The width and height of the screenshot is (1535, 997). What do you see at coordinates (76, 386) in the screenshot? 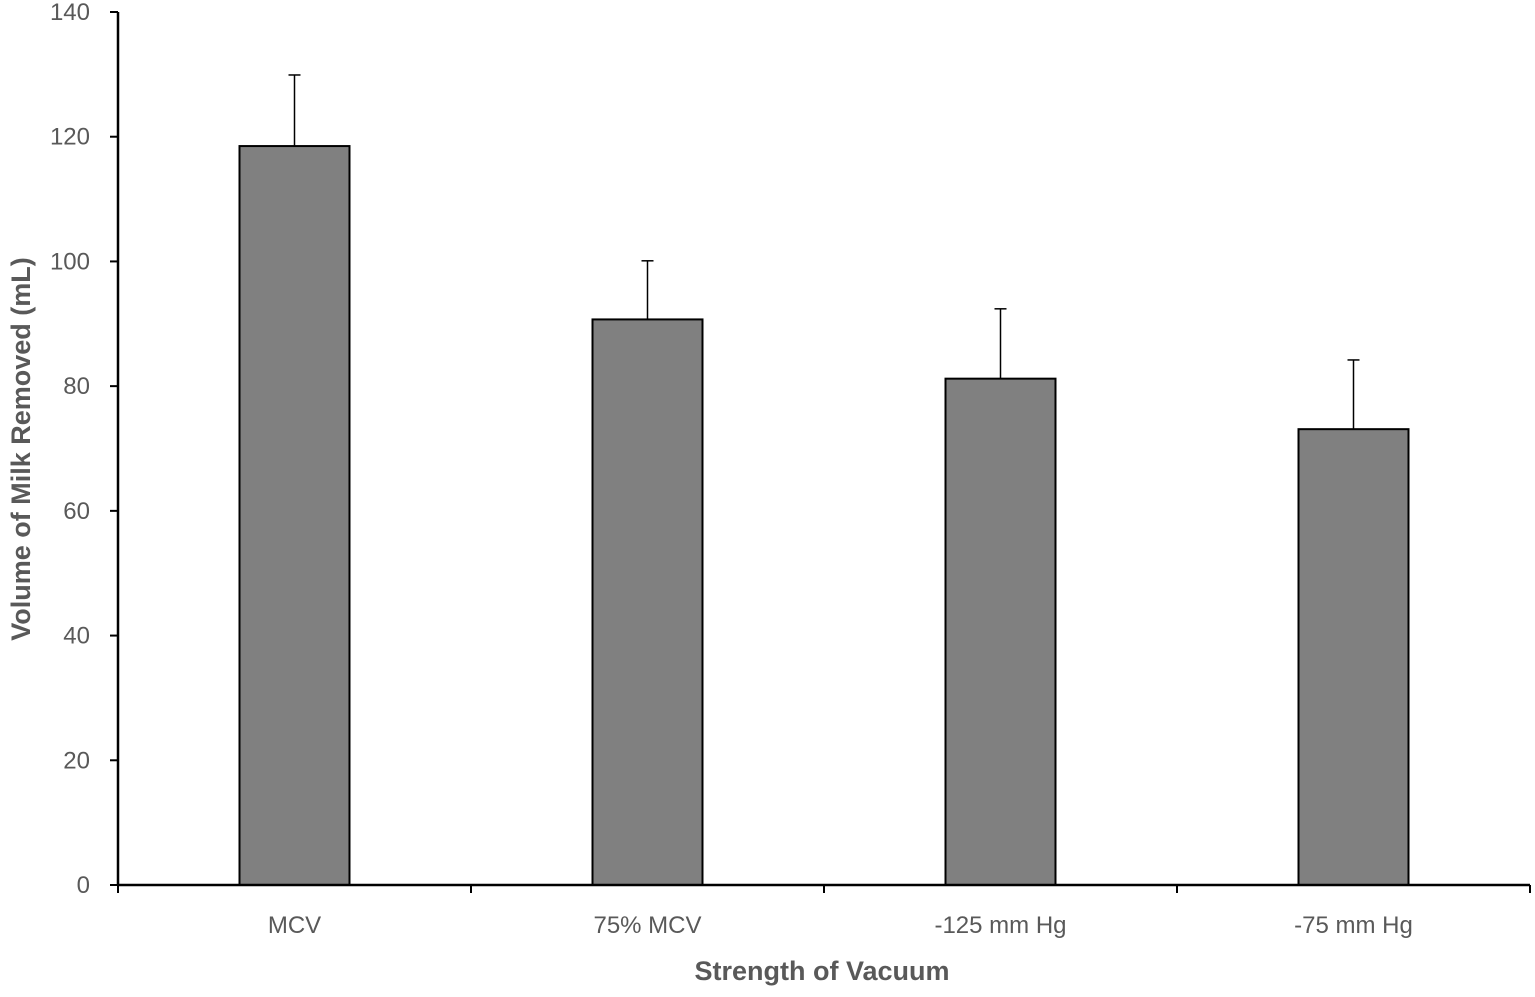
I see `y-tick-label: 80` at bounding box center [76, 386].